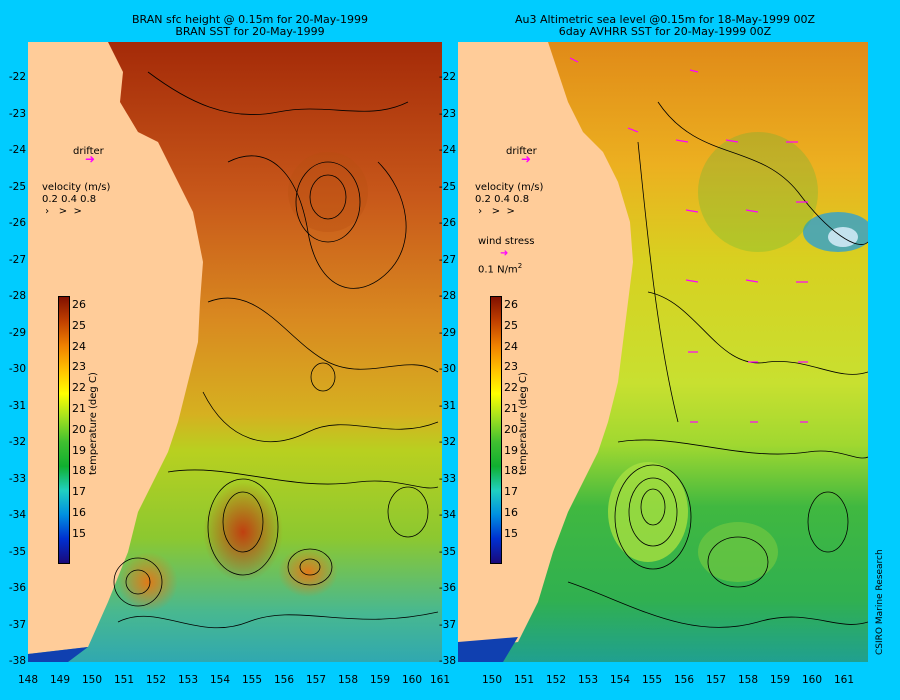 The height and width of the screenshot is (700, 900). What do you see at coordinates (495, 211) in the screenshot?
I see `right-velocity-arrows-icon: › > >` at bounding box center [495, 211].